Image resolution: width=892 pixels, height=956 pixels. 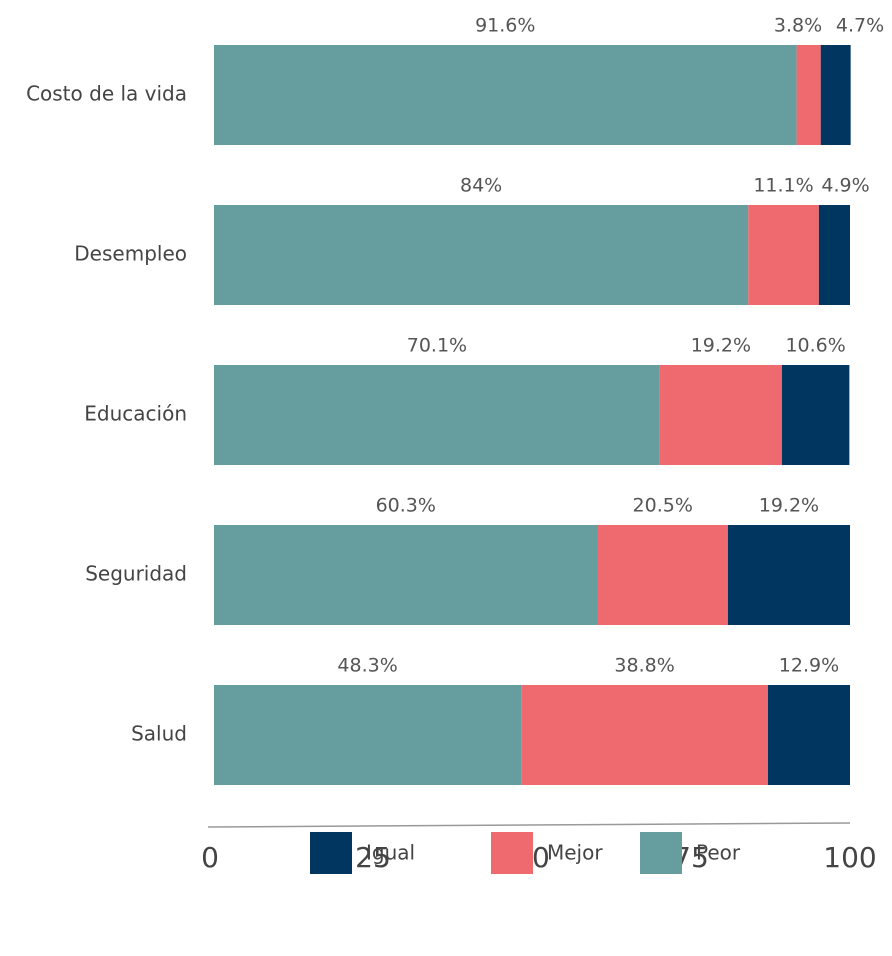 What do you see at coordinates (815, 346) in the screenshot?
I see `value-label: 10.6%` at bounding box center [815, 346].